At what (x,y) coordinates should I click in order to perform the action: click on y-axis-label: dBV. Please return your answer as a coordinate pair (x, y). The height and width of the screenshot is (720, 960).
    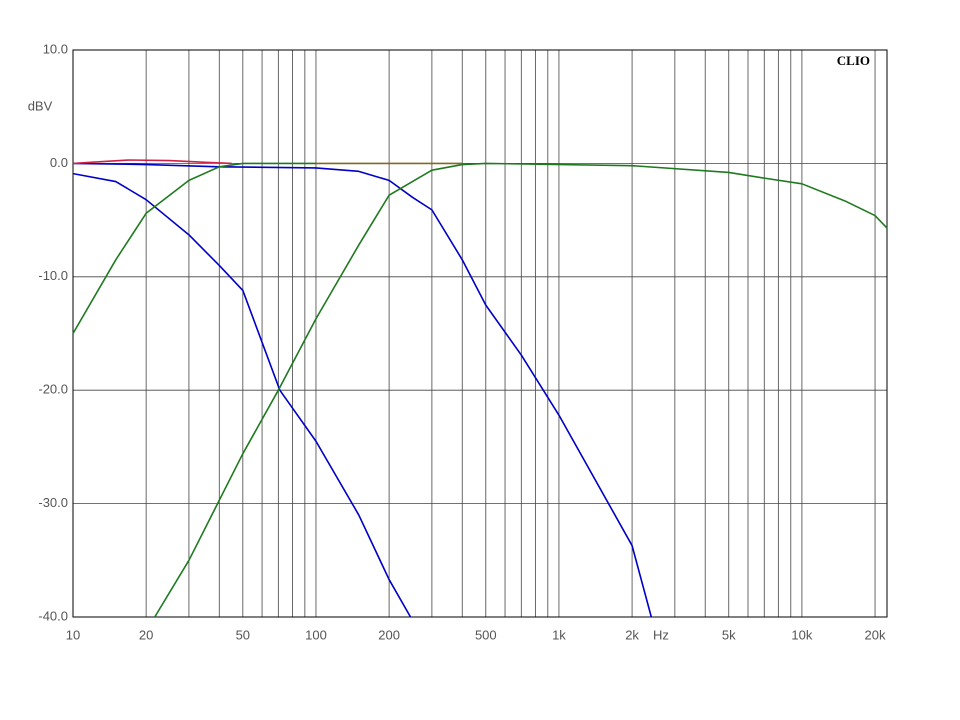
    Looking at the image, I should click on (40, 105).